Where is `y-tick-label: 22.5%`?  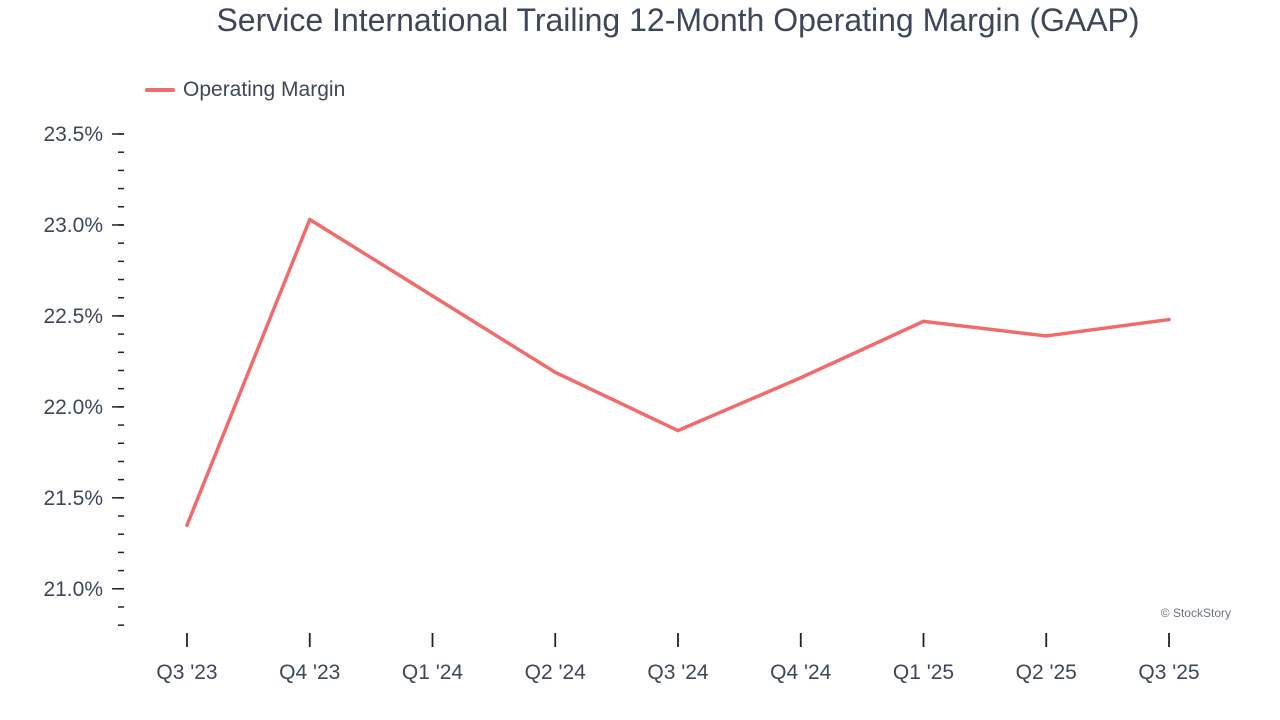
y-tick-label: 22.5% is located at coordinates (73, 316).